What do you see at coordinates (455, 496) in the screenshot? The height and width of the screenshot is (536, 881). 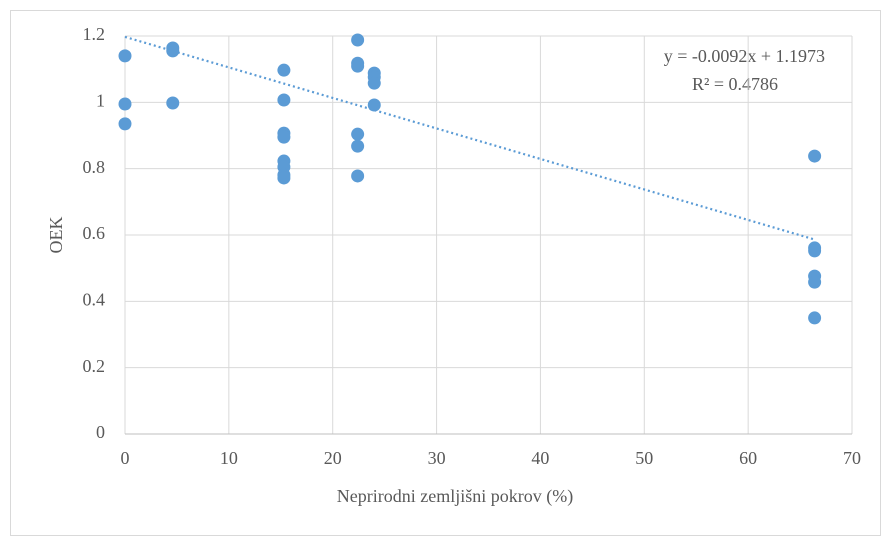 I see `x-axis-label: Neprirodni zemljišni pokrov (%)` at bounding box center [455, 496].